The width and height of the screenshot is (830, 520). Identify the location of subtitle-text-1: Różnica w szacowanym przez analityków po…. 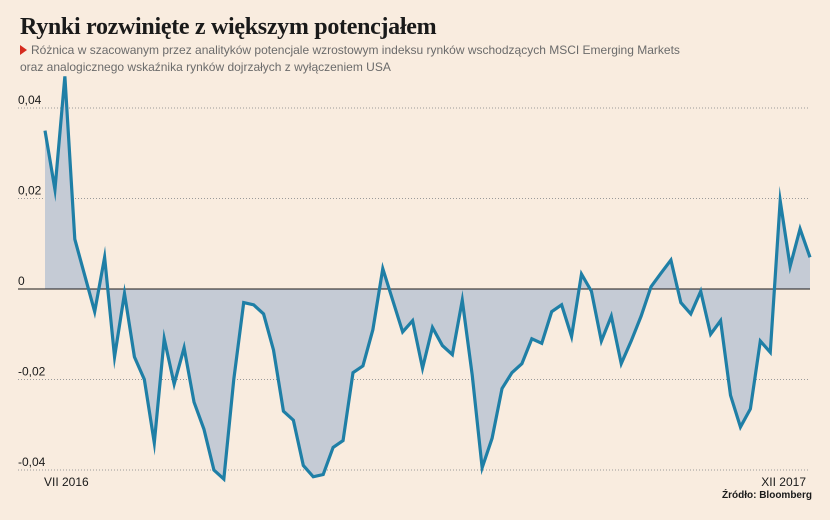
(355, 50).